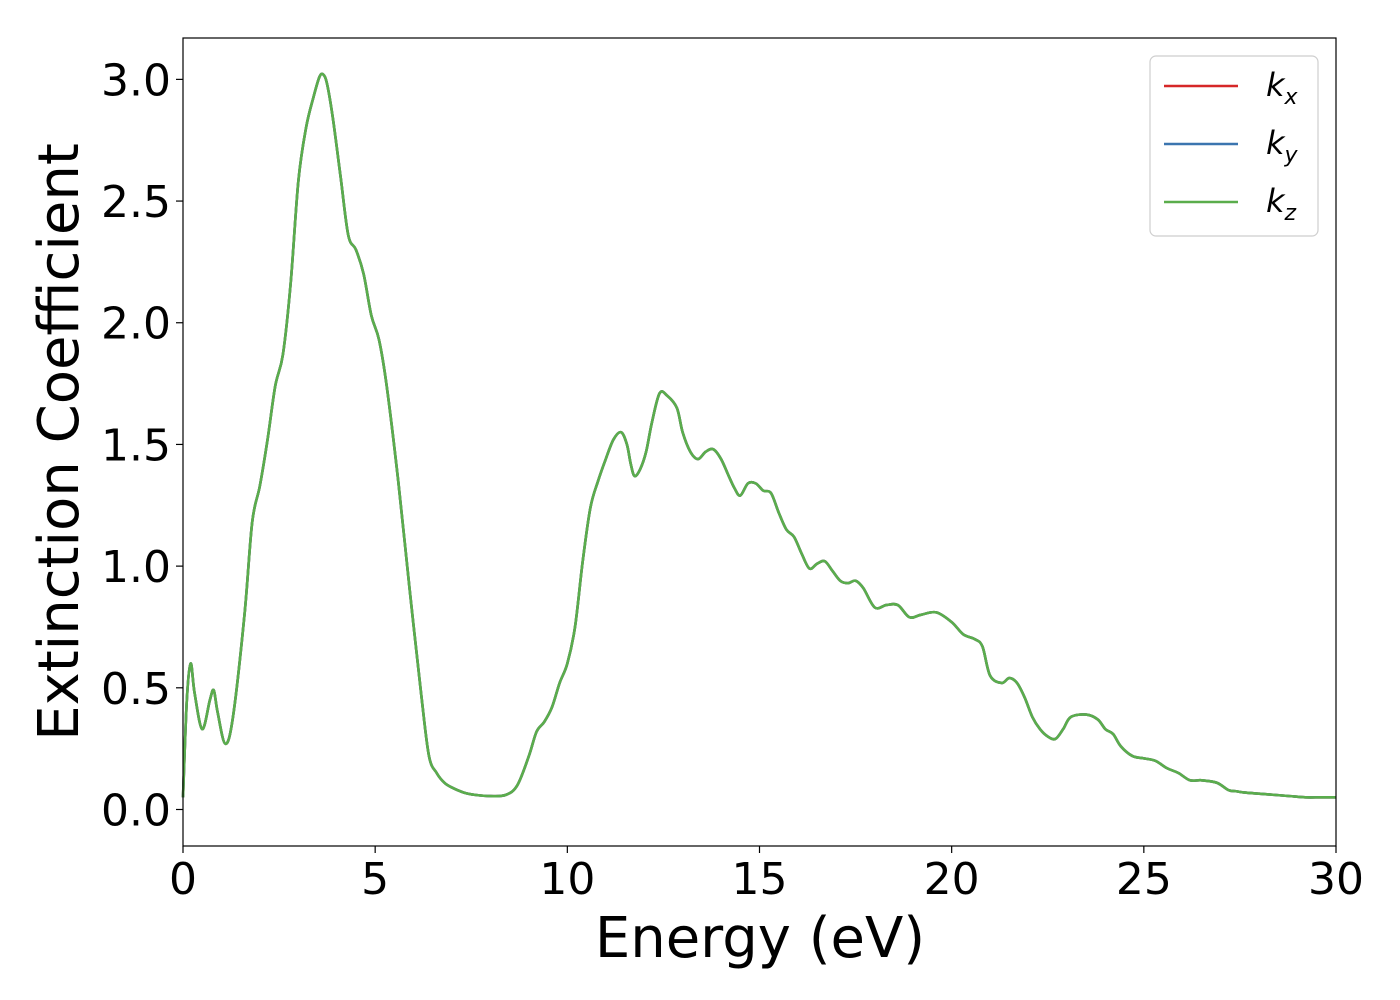 This screenshot has width=1400, height=1000. I want to click on legend-box, so click(1234, 146).